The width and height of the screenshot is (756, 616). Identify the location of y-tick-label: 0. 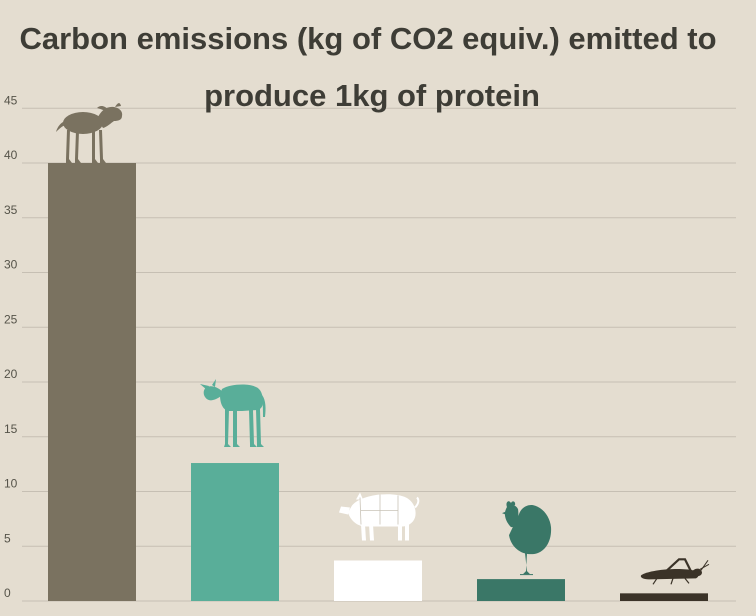
(7, 593).